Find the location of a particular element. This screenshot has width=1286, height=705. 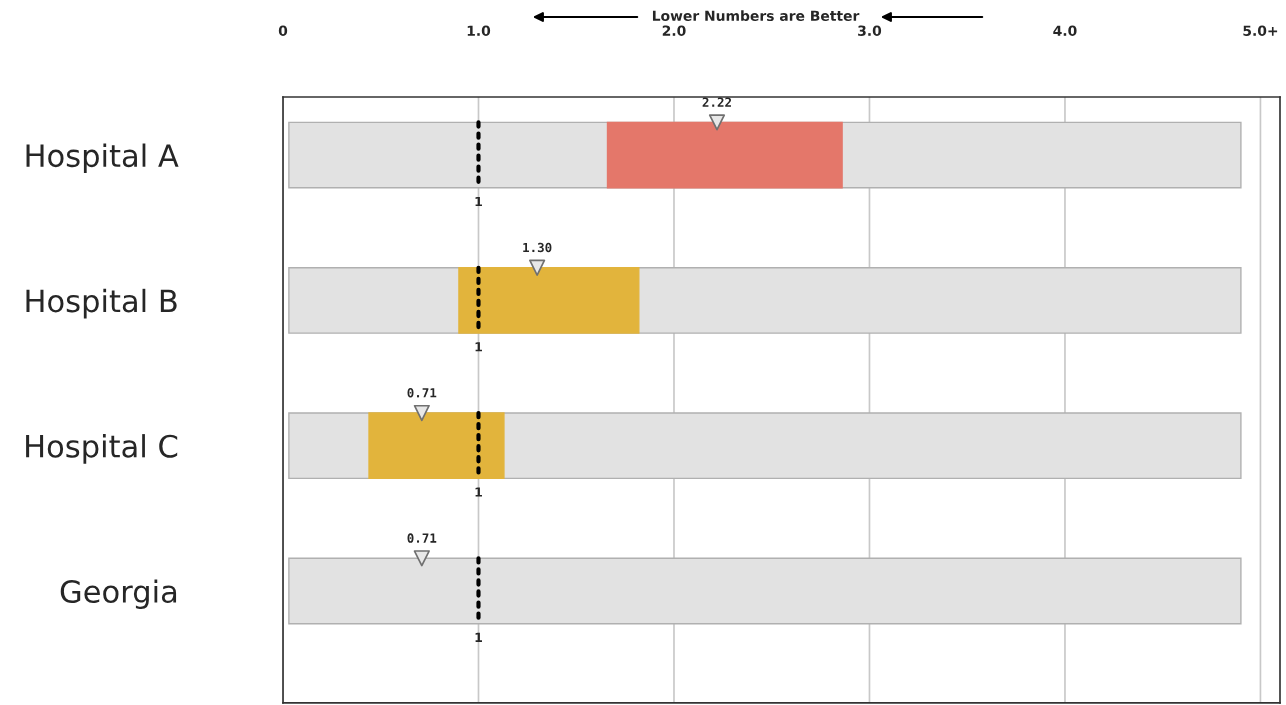

y-tick-label: Hospital B is located at coordinates (101, 303).